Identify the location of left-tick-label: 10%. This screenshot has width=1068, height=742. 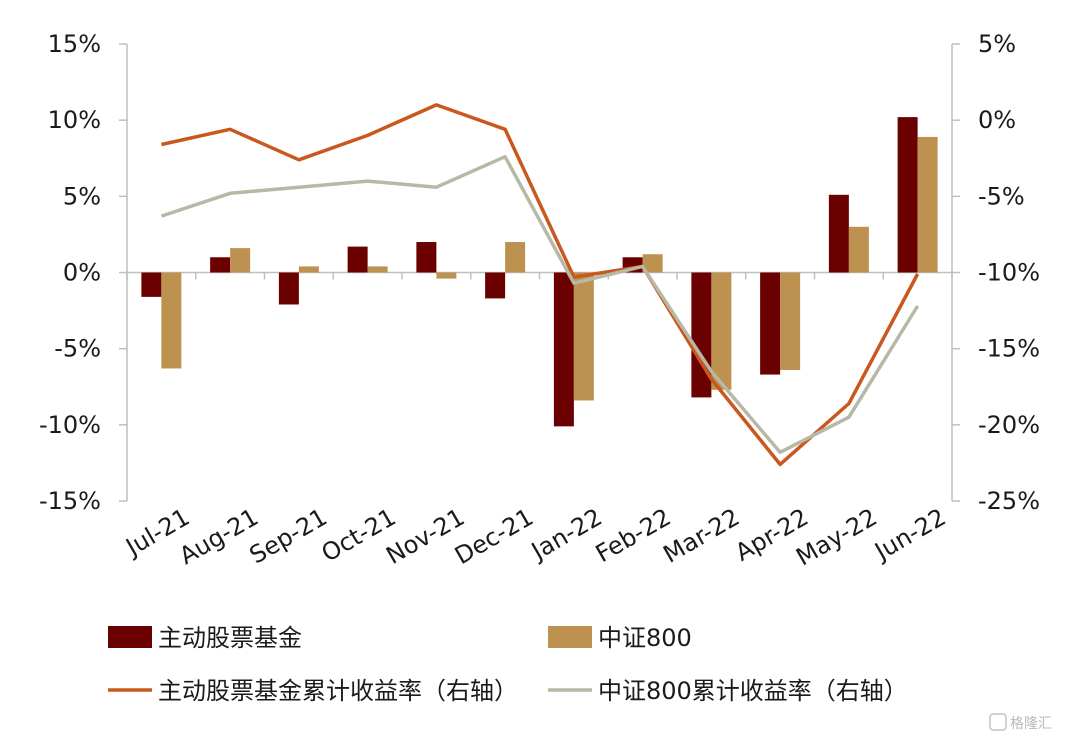
(74, 120).